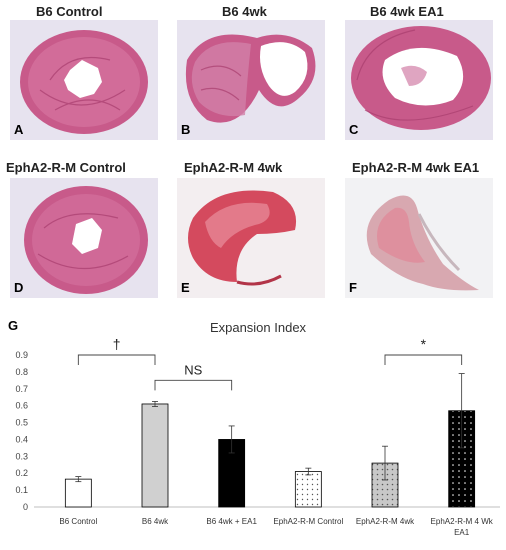 This screenshot has height=550, width=506. Describe the element at coordinates (19, 287) in the screenshot. I see `panel-letter-d: D` at that location.